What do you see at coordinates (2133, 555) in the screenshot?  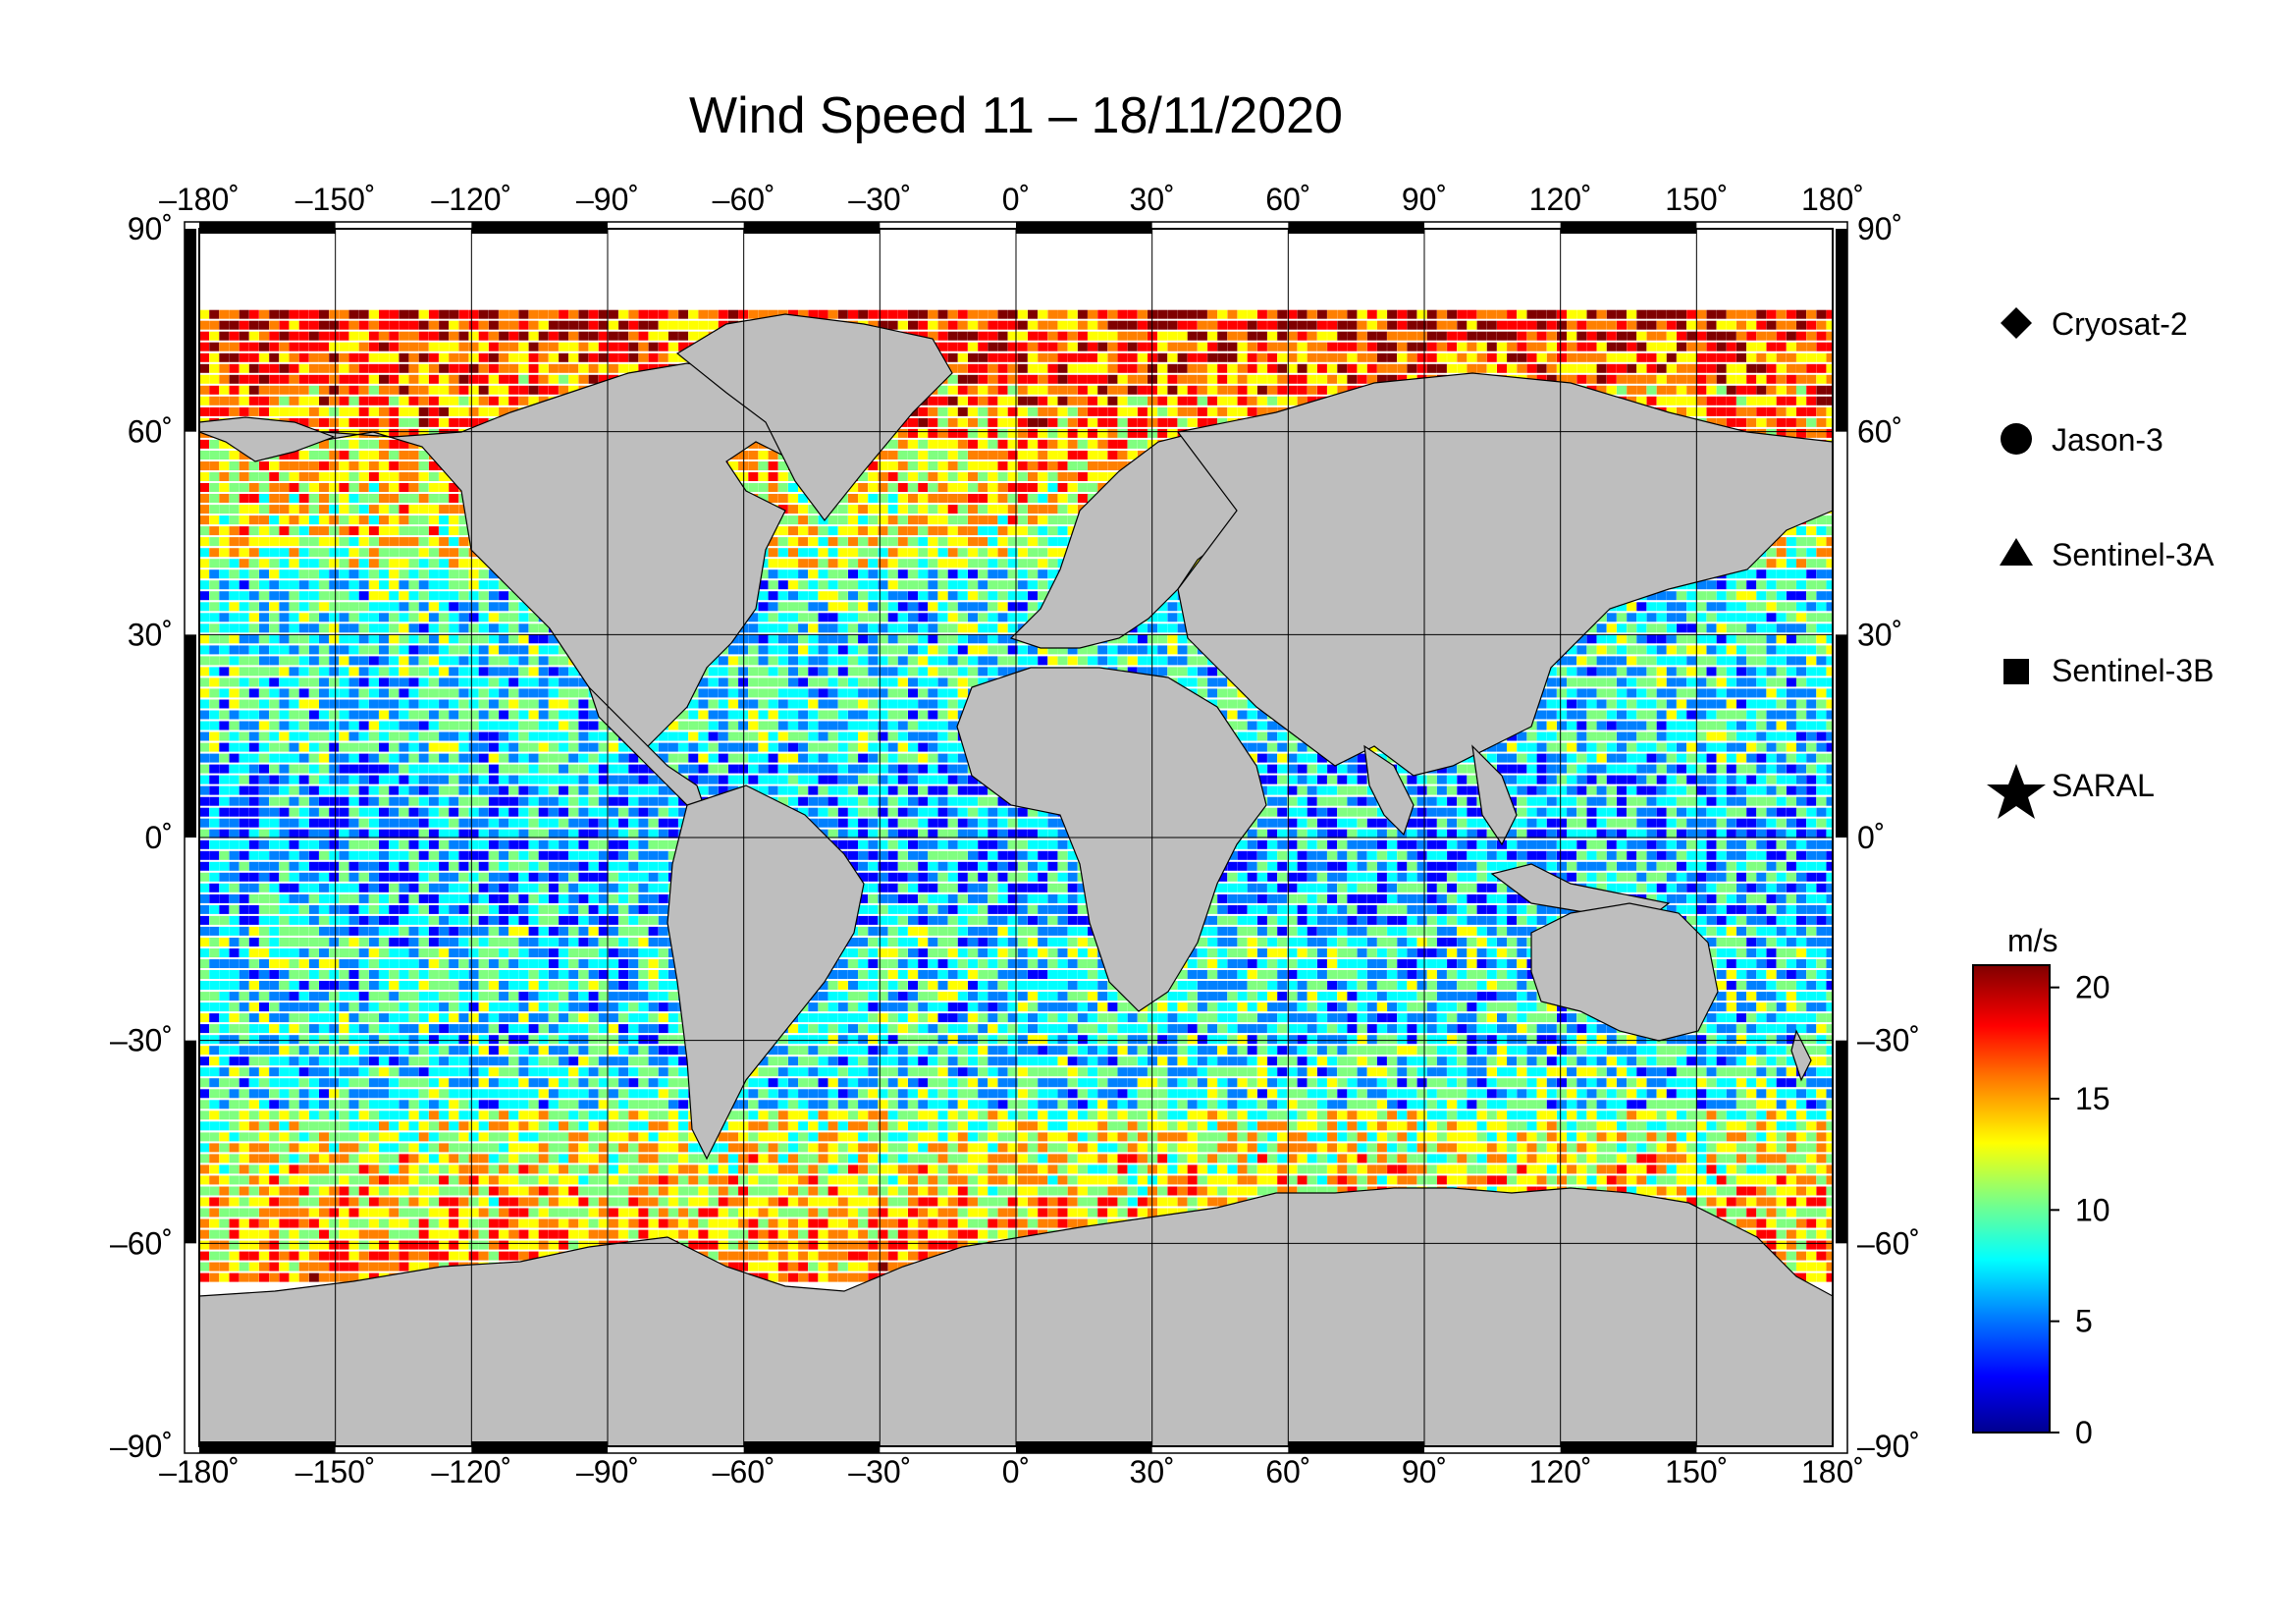 I see `legend-label-sentinel-3a: Sentinel-3A` at bounding box center [2133, 555].